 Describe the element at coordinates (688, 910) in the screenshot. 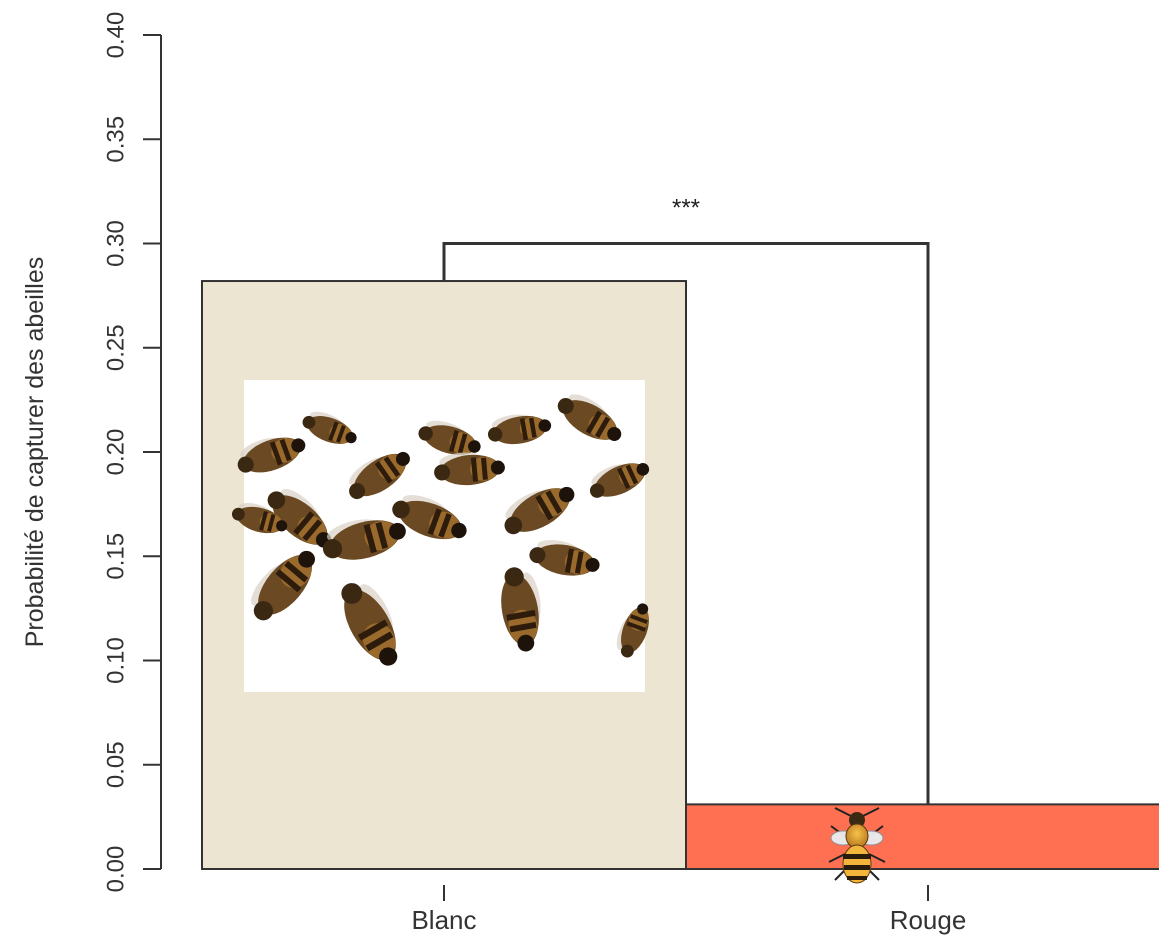

I see `x-axis-ticks: Blanc Rouge` at that location.